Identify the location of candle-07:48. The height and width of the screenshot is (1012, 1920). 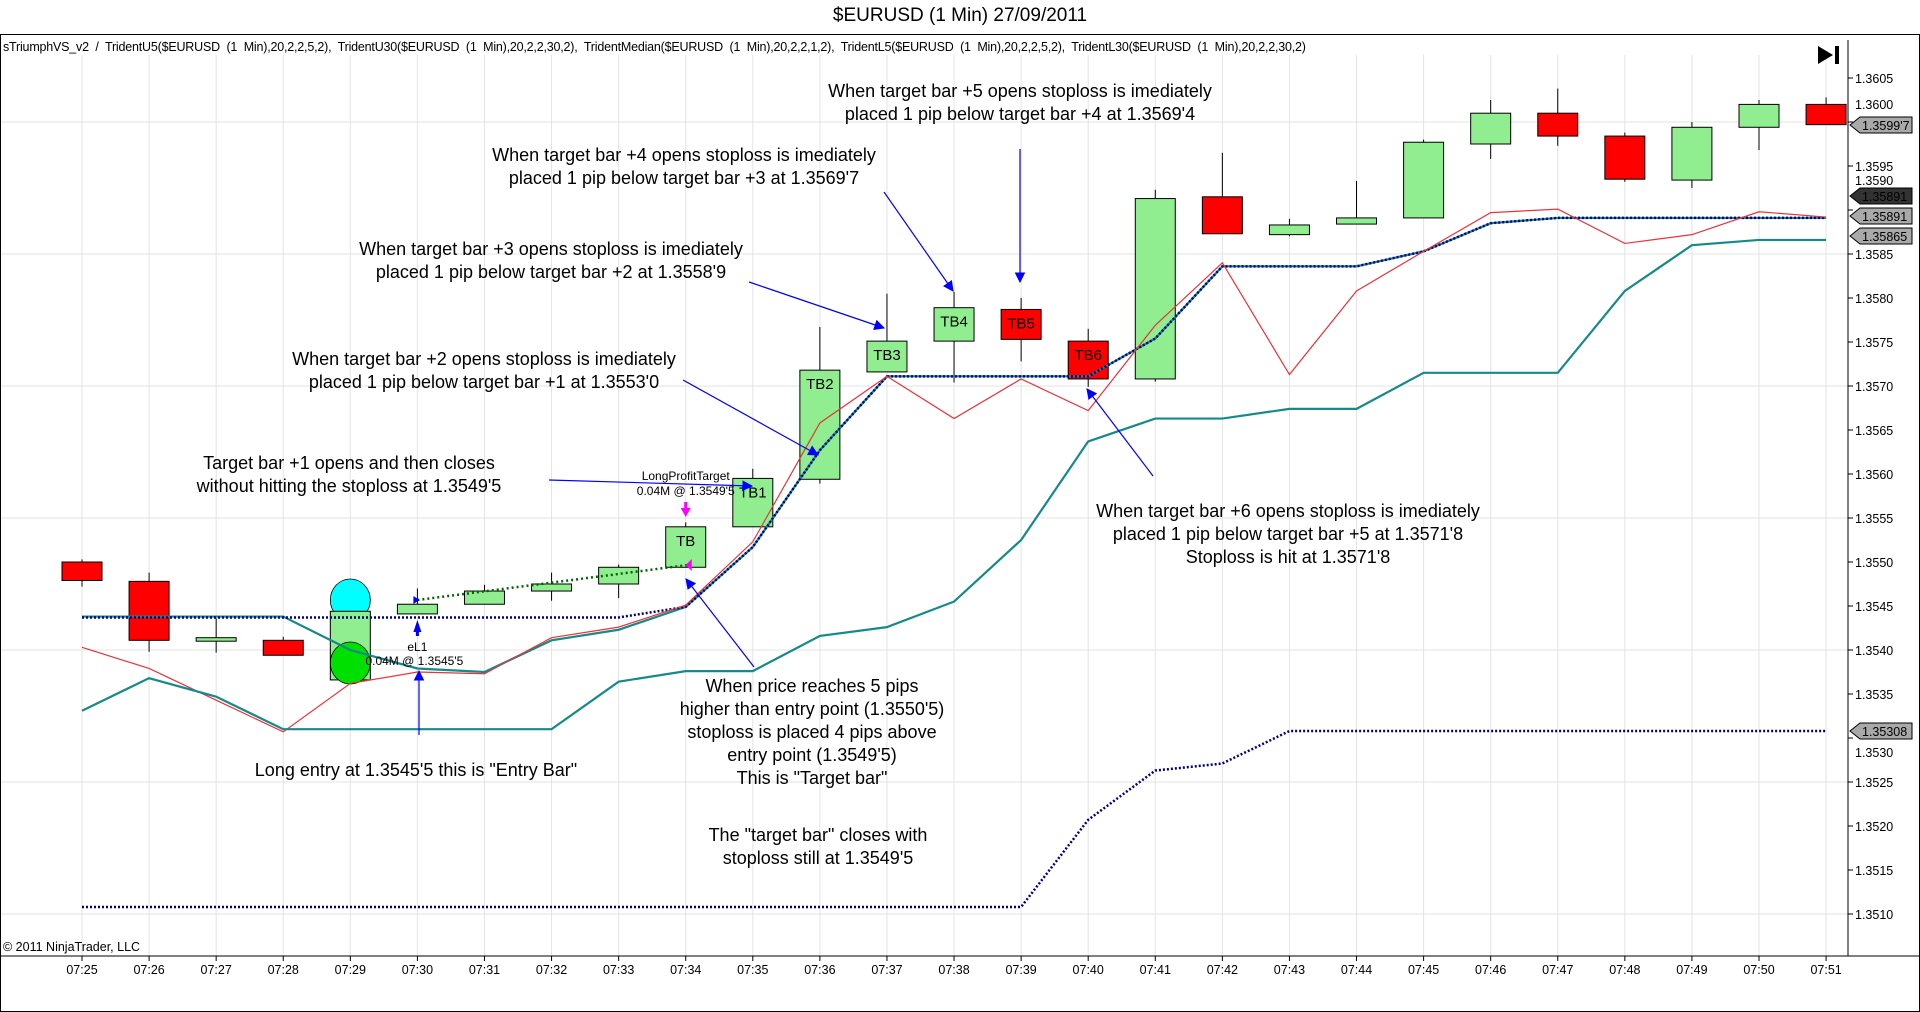
(1625, 157).